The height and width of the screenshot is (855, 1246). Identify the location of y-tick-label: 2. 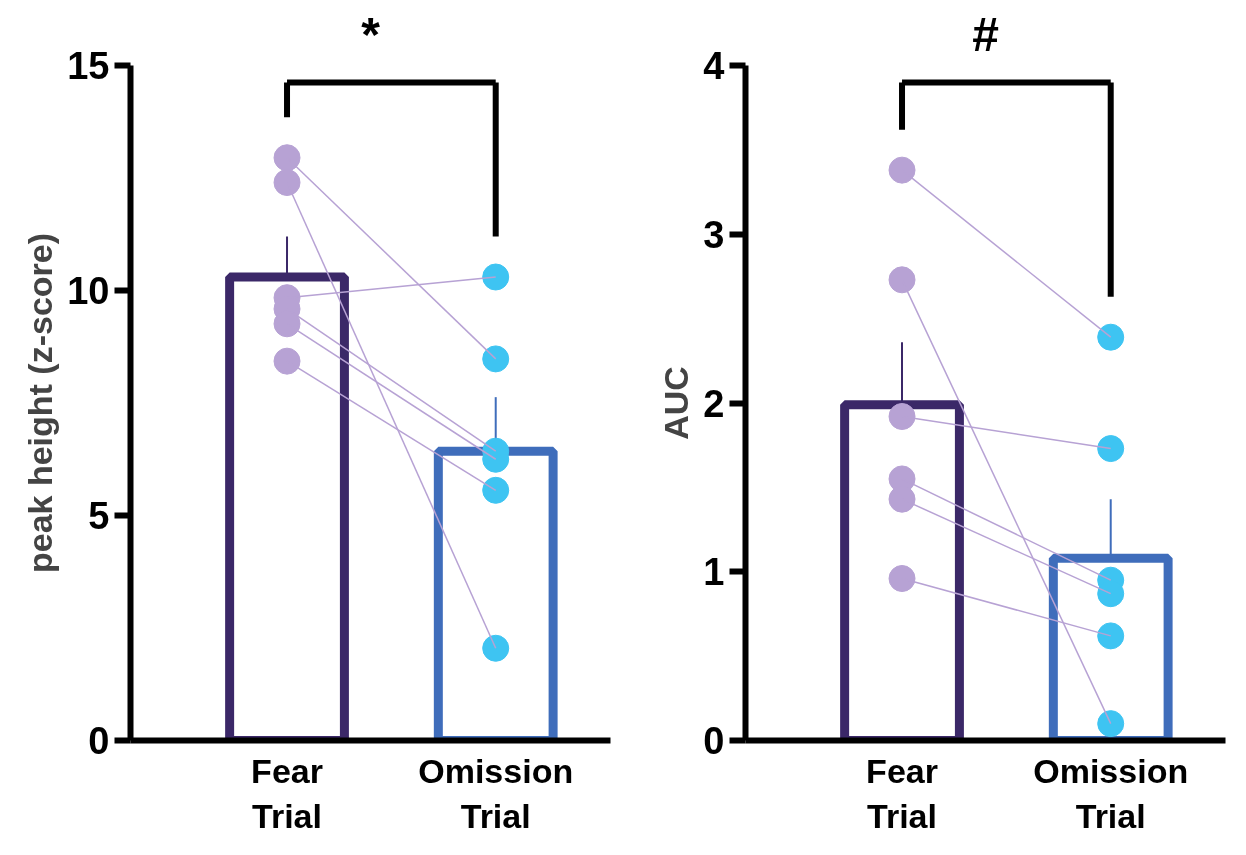
(714, 403).